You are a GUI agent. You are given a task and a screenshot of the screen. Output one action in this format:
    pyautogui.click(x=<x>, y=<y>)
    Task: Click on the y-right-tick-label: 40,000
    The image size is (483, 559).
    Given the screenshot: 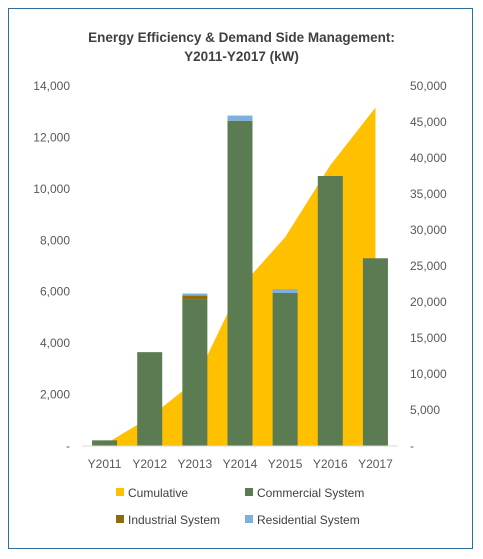 What is the action you would take?
    pyautogui.click(x=428, y=158)
    